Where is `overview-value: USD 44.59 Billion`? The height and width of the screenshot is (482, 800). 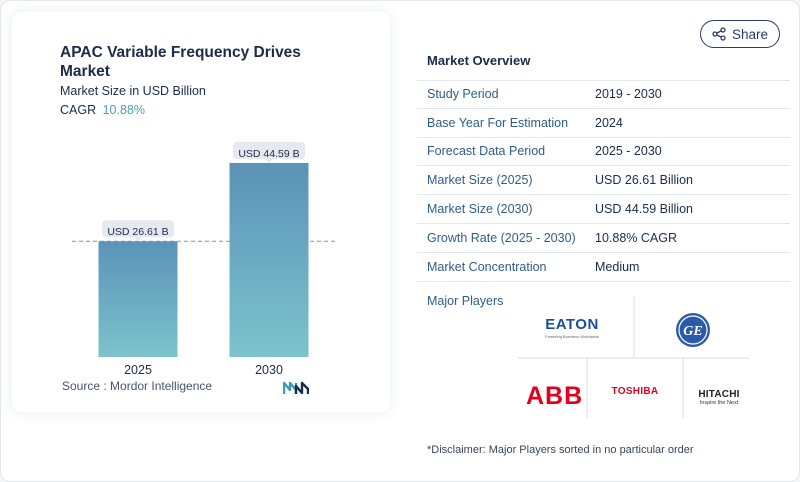 overview-value: USD 44.59 Billion is located at coordinates (644, 209).